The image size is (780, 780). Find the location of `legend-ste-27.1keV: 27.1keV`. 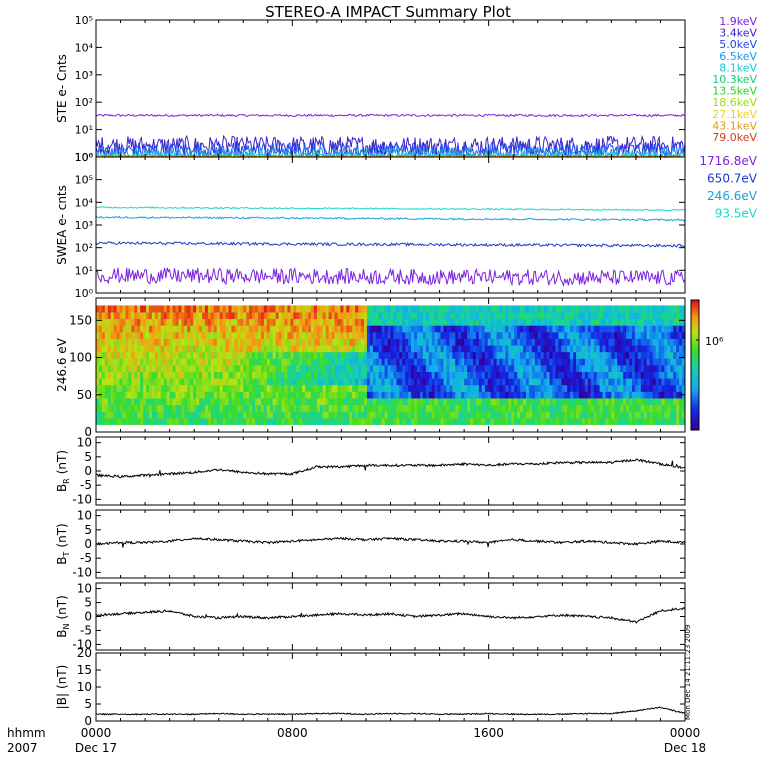

legend-ste-27.1keV: 27.1keV is located at coordinates (734, 114).